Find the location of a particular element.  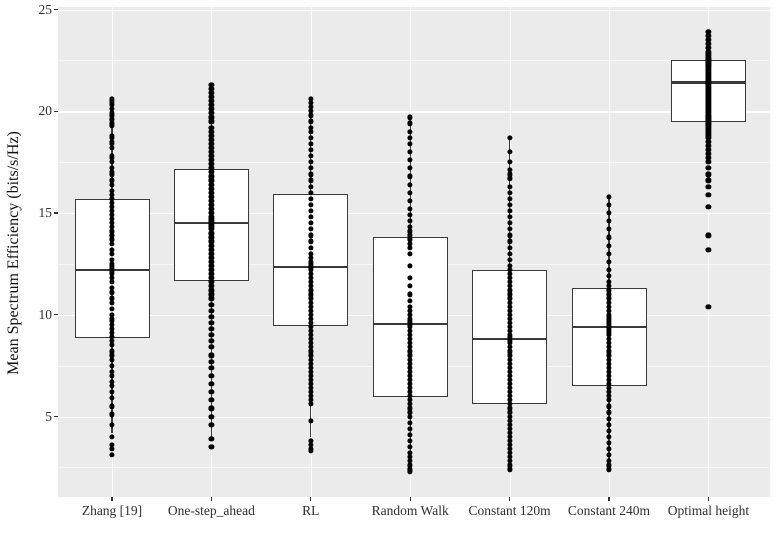

x-tick-label: Random Walk is located at coordinates (410, 510).